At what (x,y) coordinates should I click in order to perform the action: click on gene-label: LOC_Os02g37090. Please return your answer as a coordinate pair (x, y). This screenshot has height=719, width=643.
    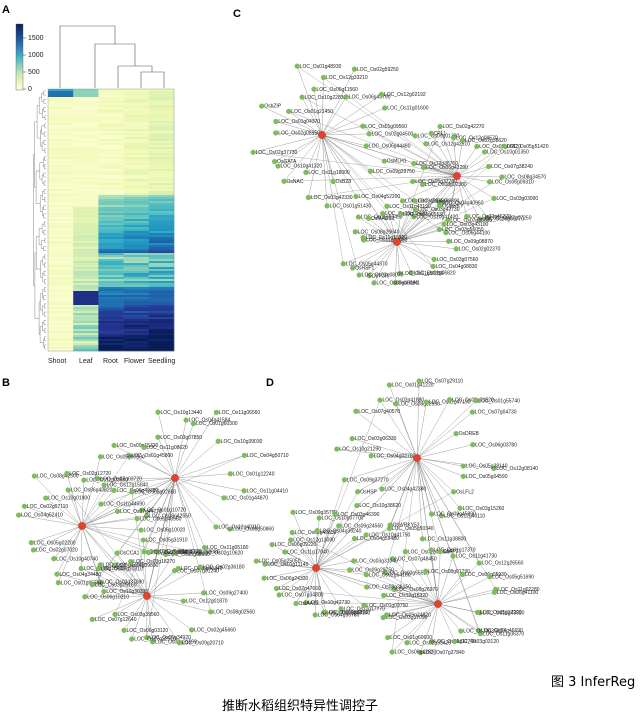
    Looking at the image, I should click on (123, 583).